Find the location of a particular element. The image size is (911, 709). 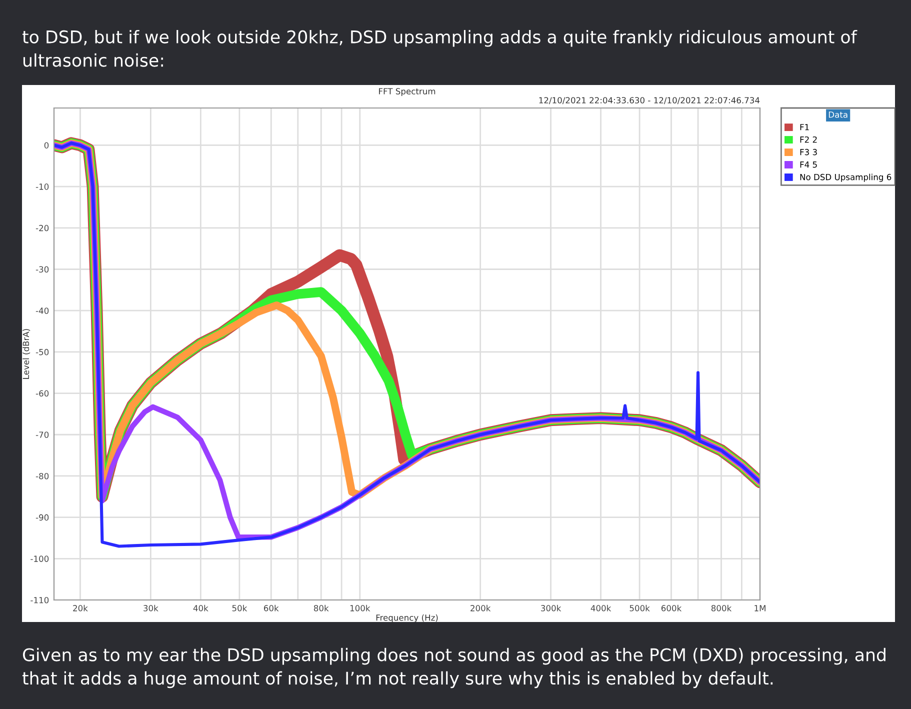

x-tick-label: 40k is located at coordinates (200, 608).